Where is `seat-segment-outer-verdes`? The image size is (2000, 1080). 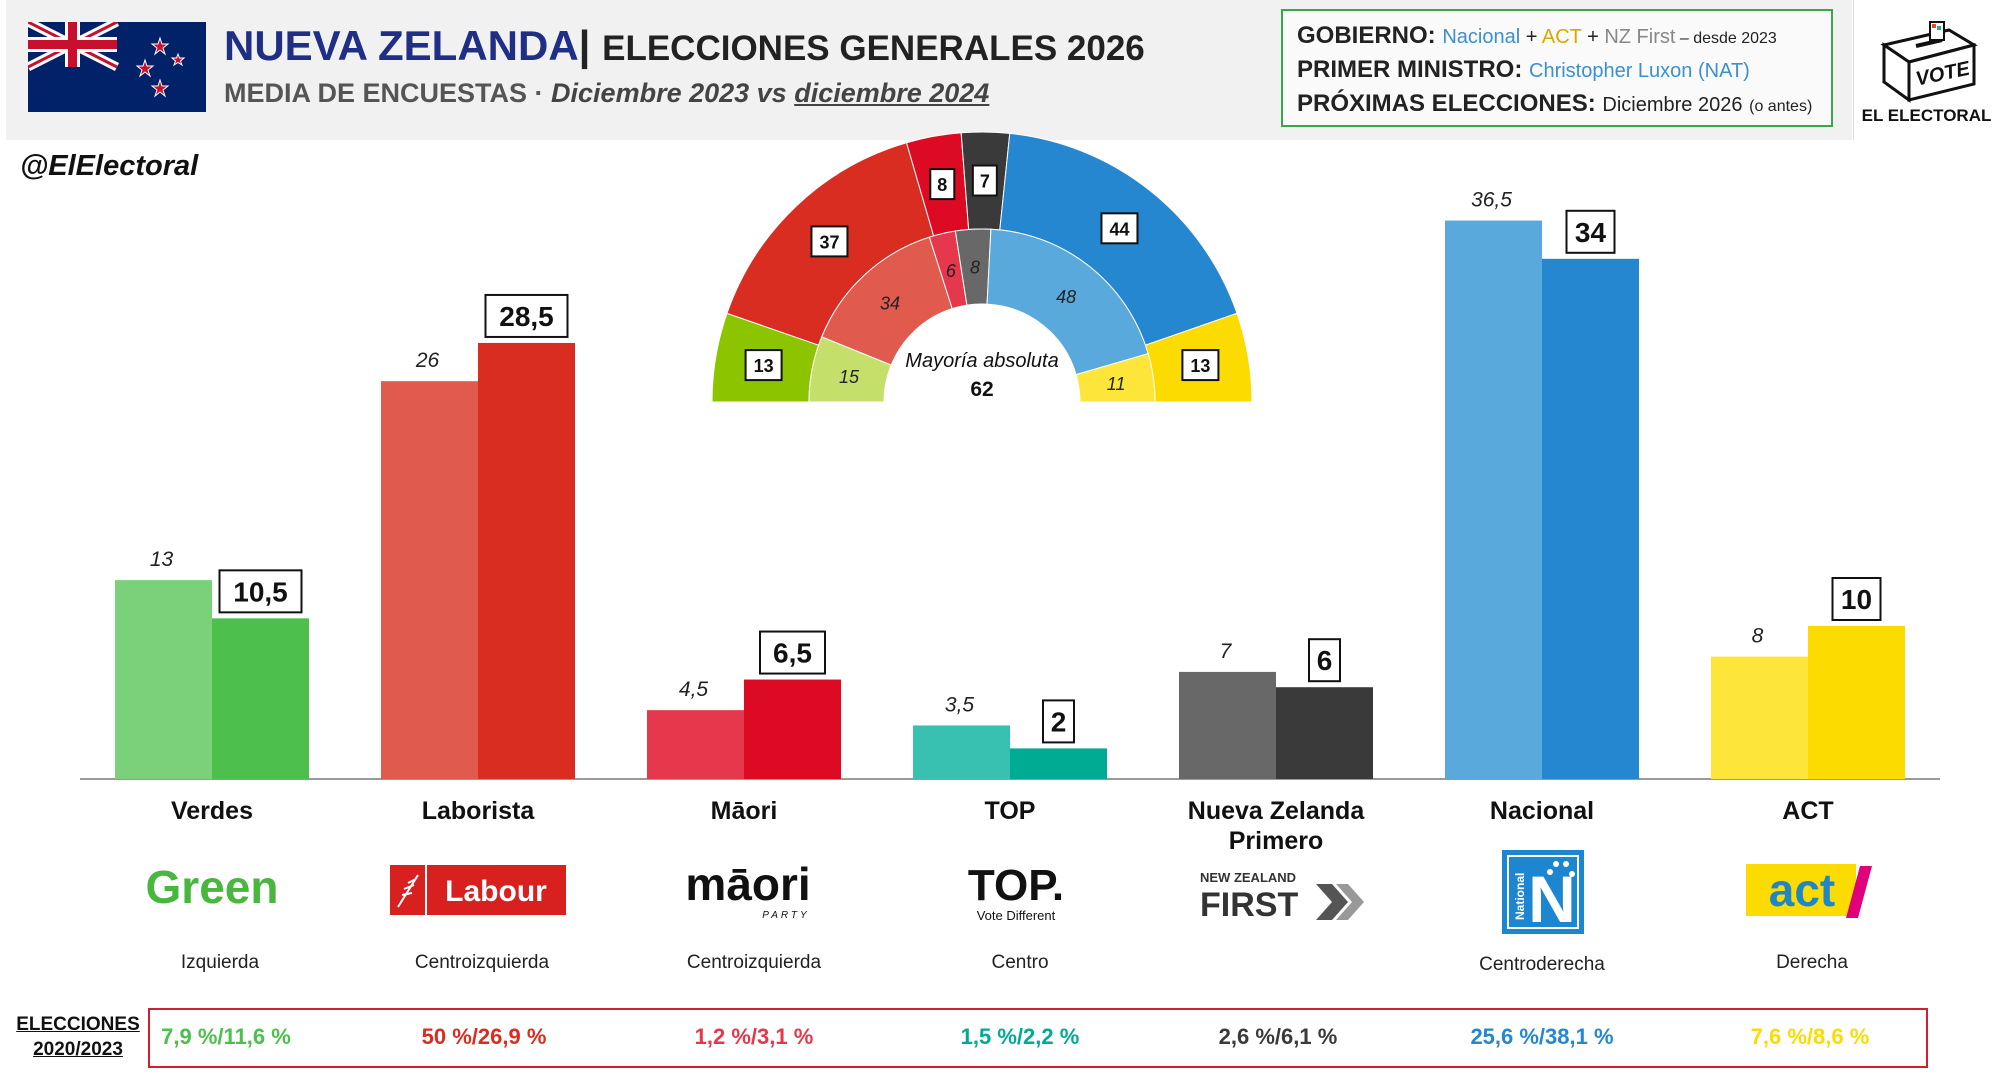 seat-segment-outer-verdes is located at coordinates (765, 357).